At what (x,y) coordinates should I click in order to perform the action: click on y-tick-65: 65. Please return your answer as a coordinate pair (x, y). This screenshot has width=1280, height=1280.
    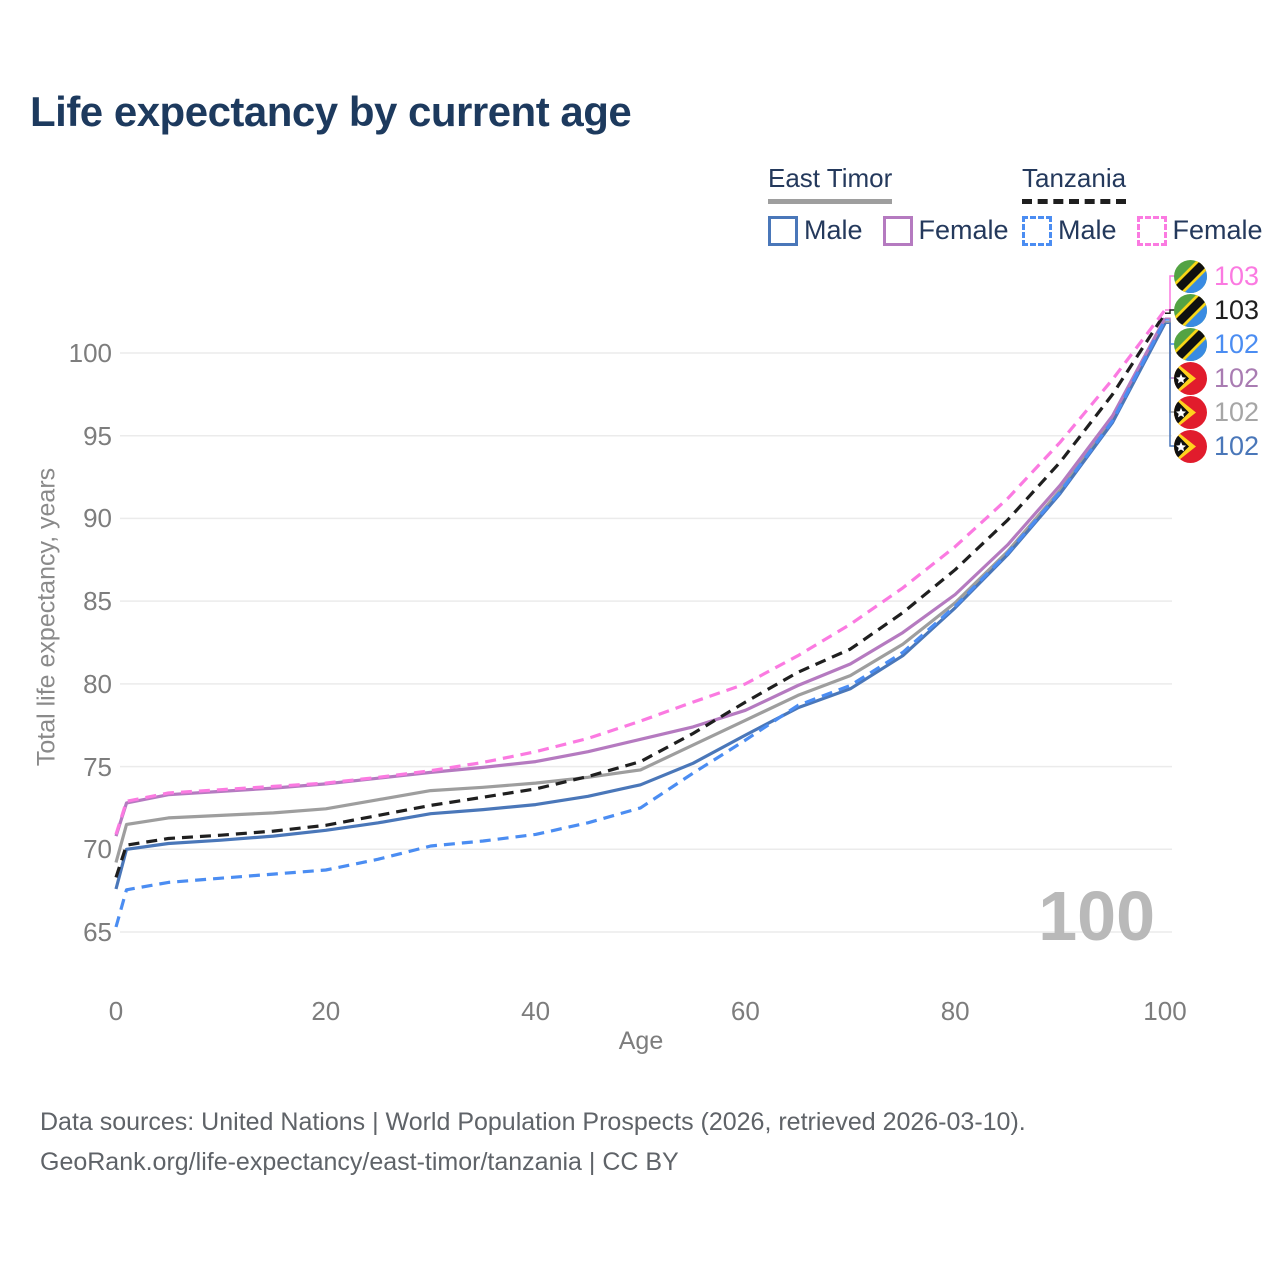
    Looking at the image, I should click on (97, 932).